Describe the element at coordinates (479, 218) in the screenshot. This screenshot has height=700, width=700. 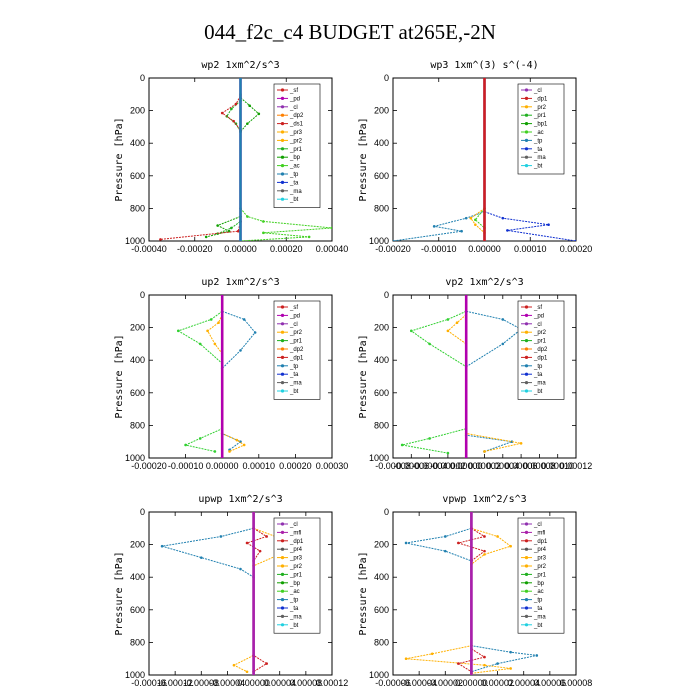
I see `series-line-ac` at that location.